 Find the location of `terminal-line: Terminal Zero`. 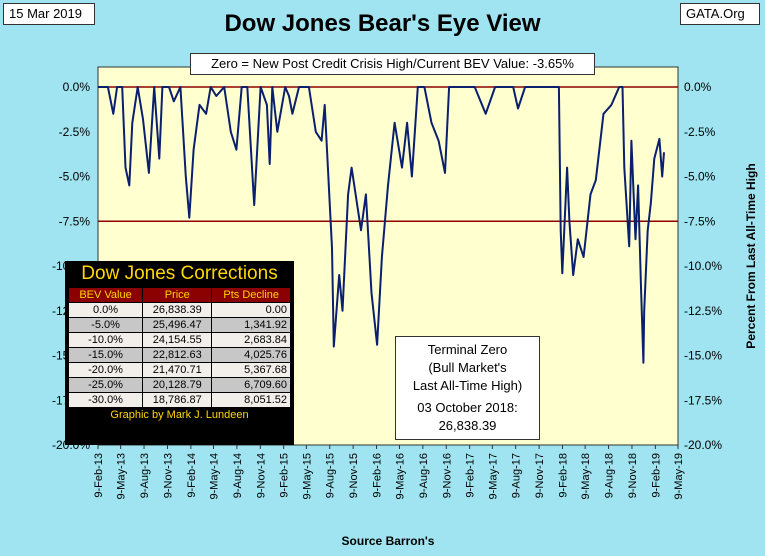

terminal-line: Terminal Zero is located at coordinates (467, 349).